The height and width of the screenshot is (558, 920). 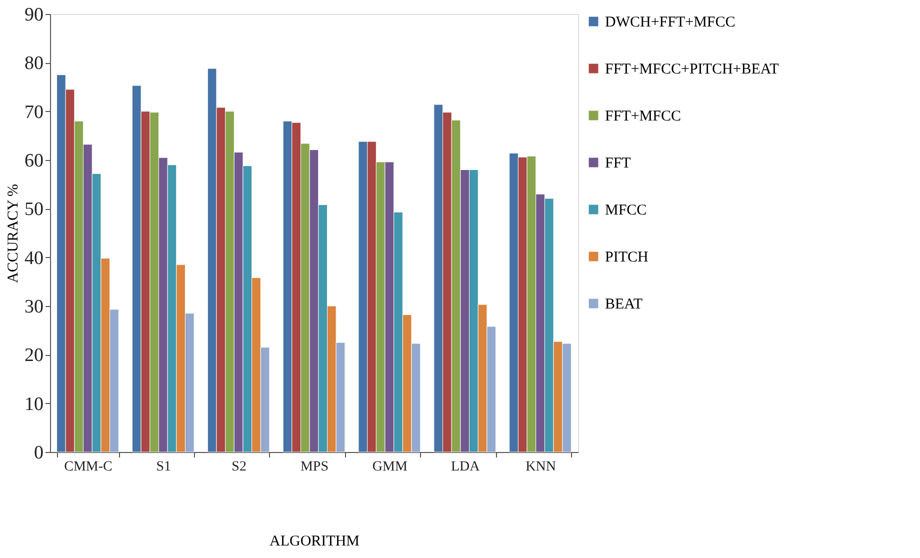 What do you see at coordinates (315, 542) in the screenshot?
I see `x-axis-title: ALGORITHM` at bounding box center [315, 542].